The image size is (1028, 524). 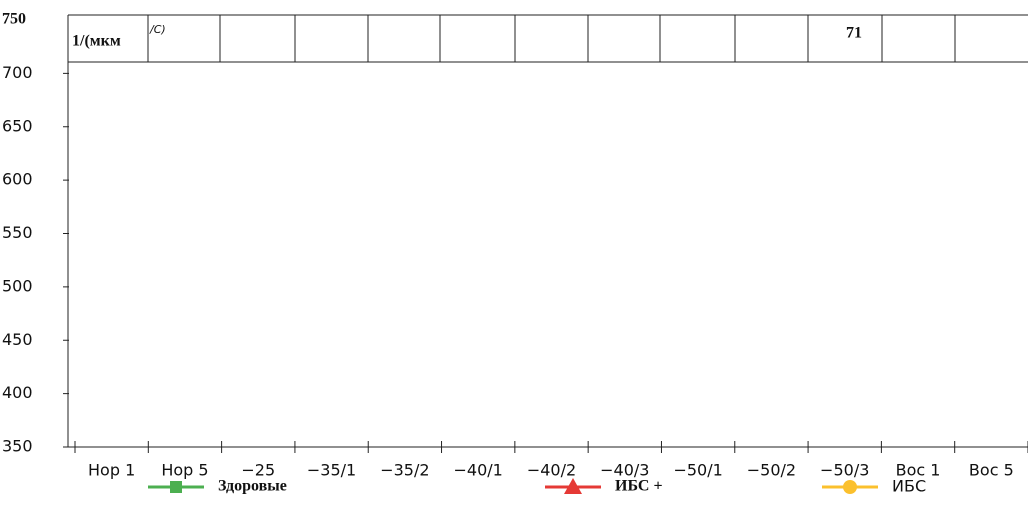 I want to click on legend-item: Здоровые, so click(x=217, y=486).